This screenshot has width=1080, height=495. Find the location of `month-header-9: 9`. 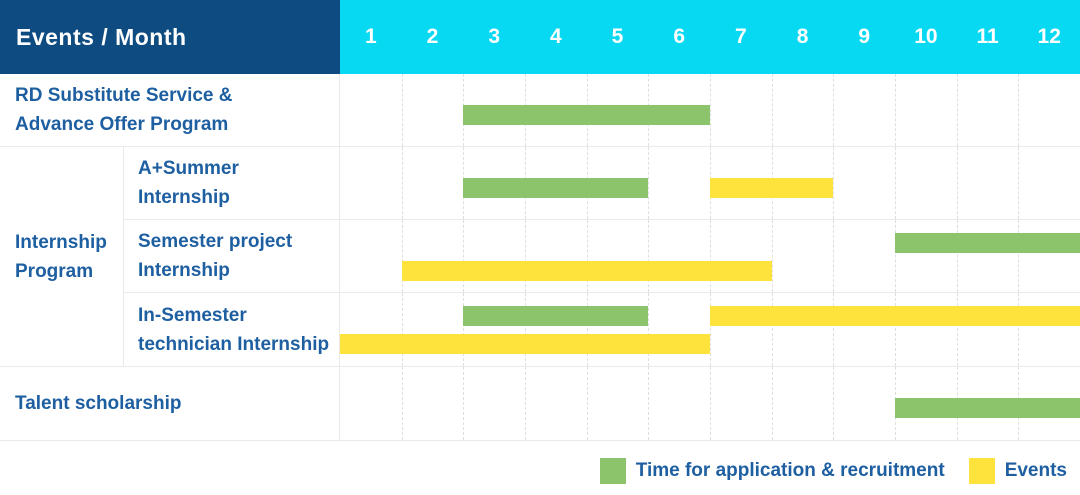

month-header-9: 9 is located at coordinates (864, 36).